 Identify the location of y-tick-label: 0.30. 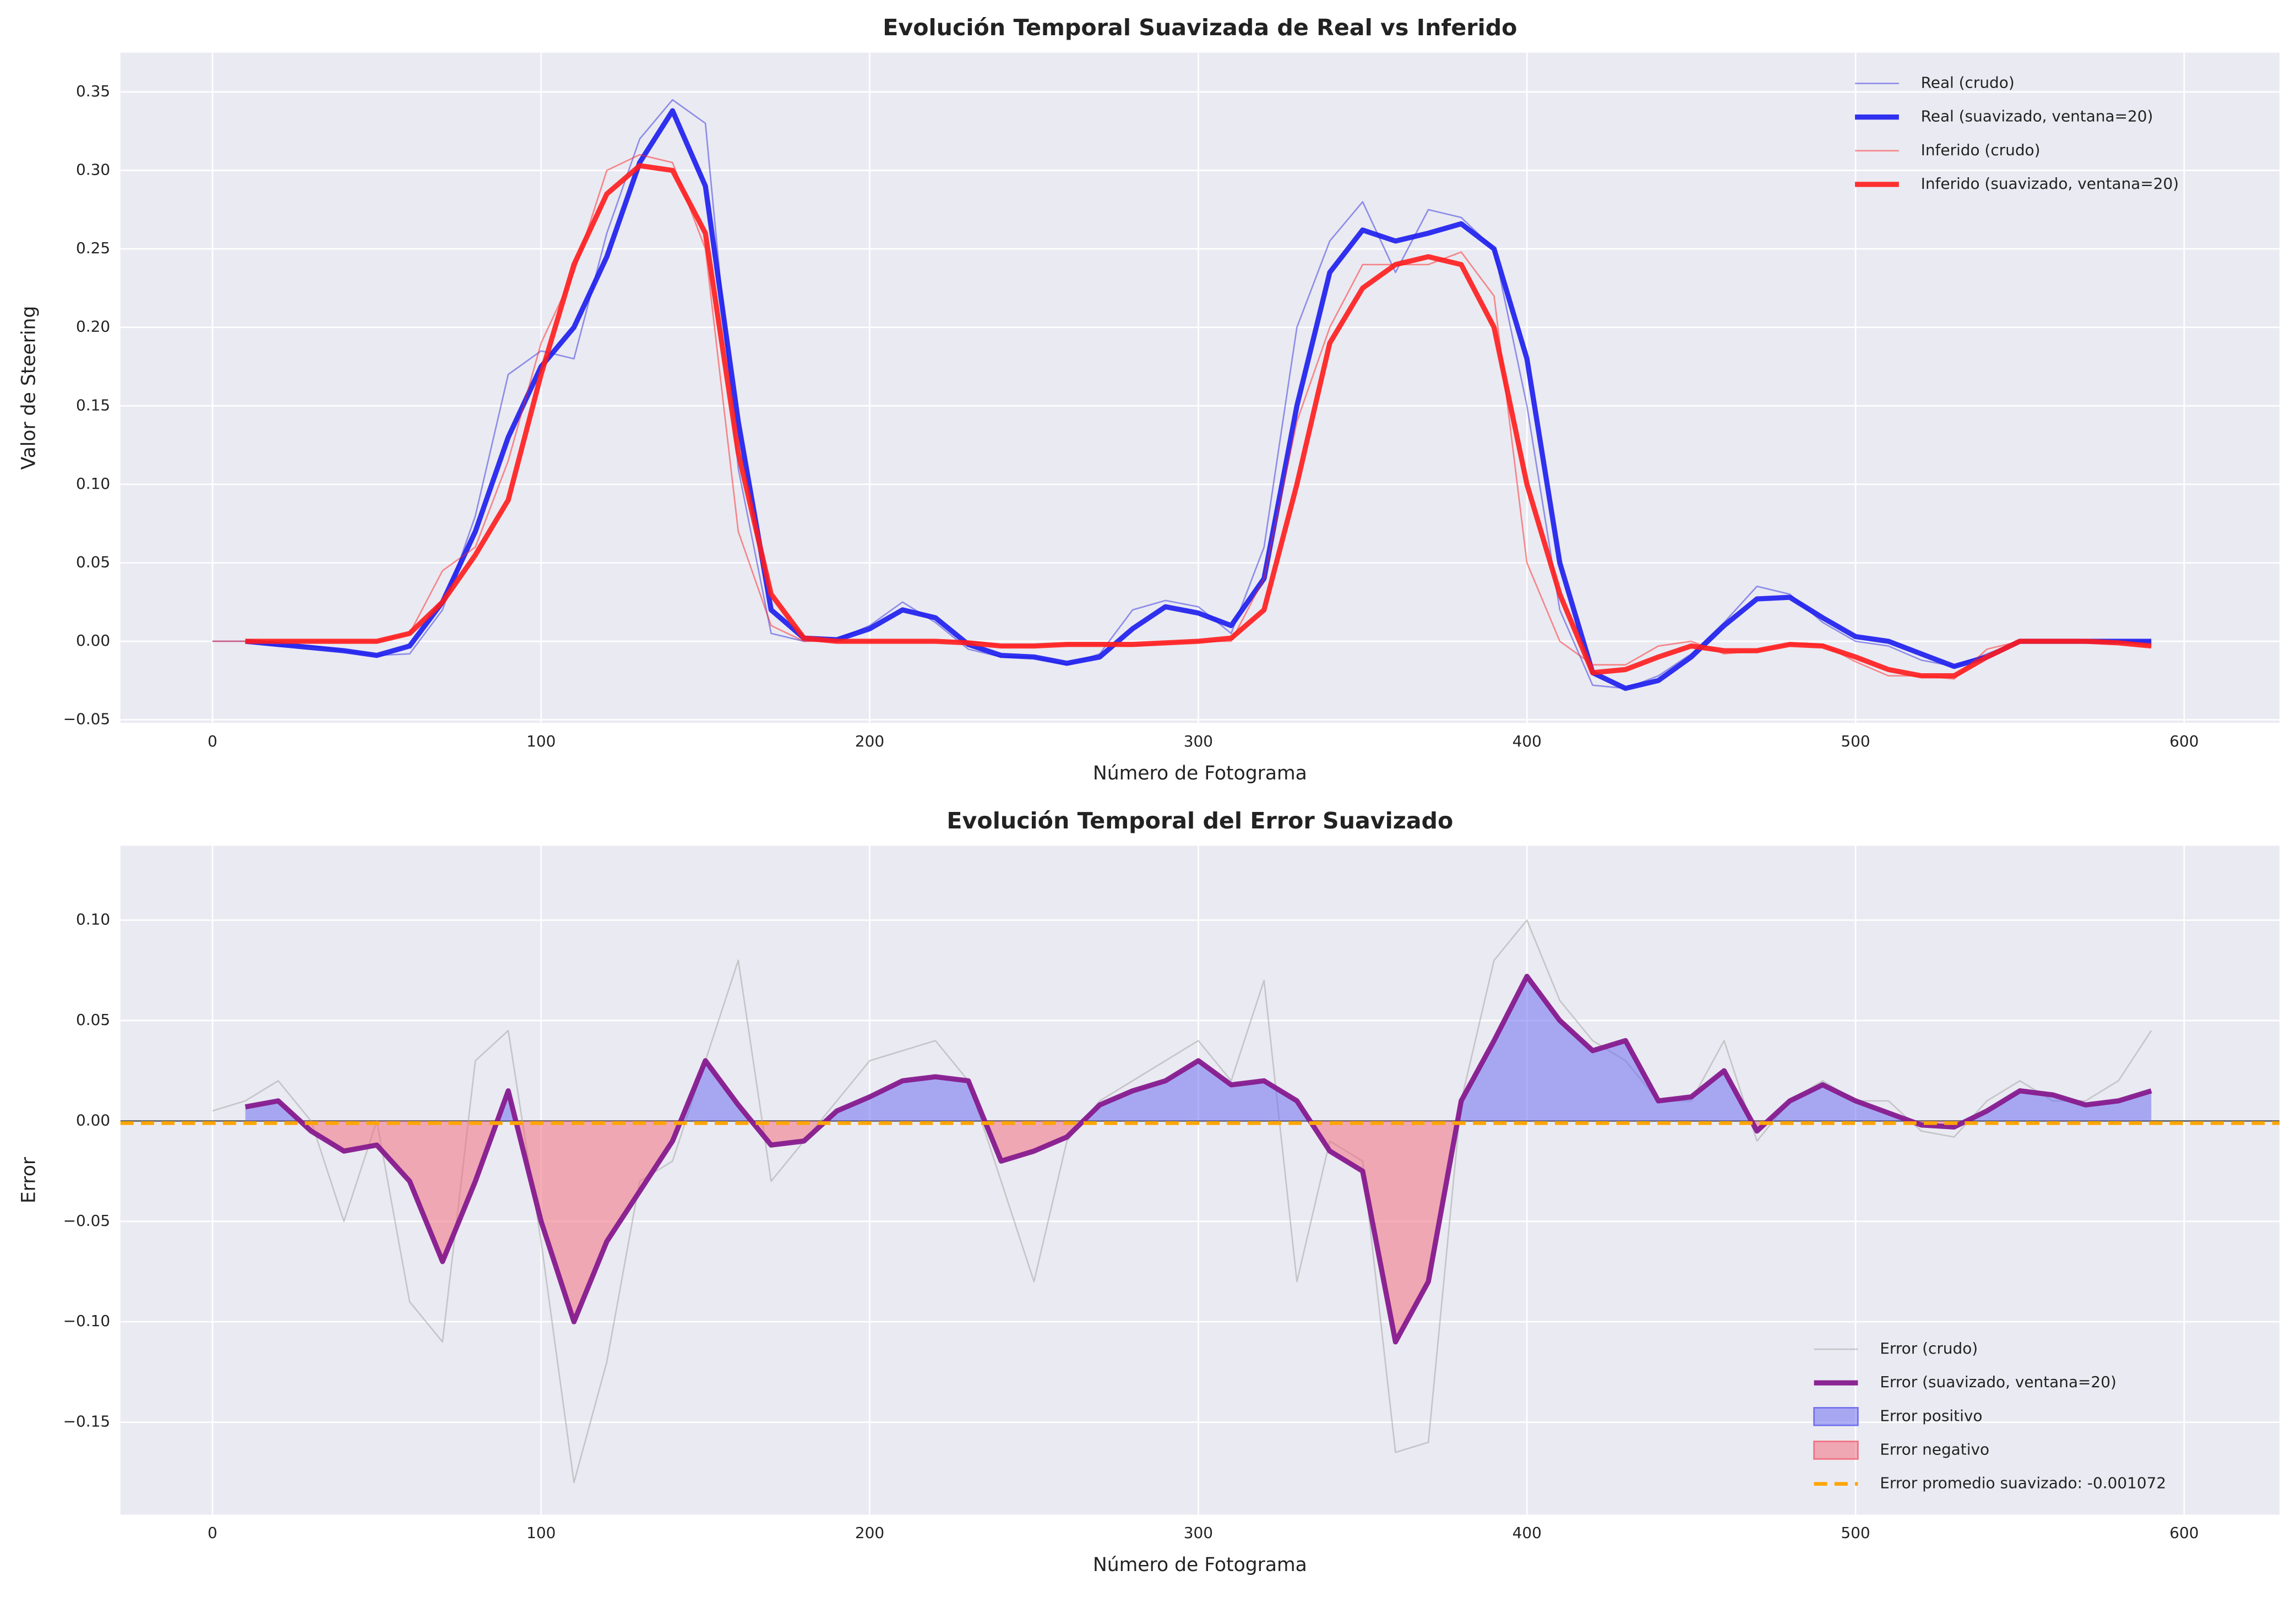
(93, 170).